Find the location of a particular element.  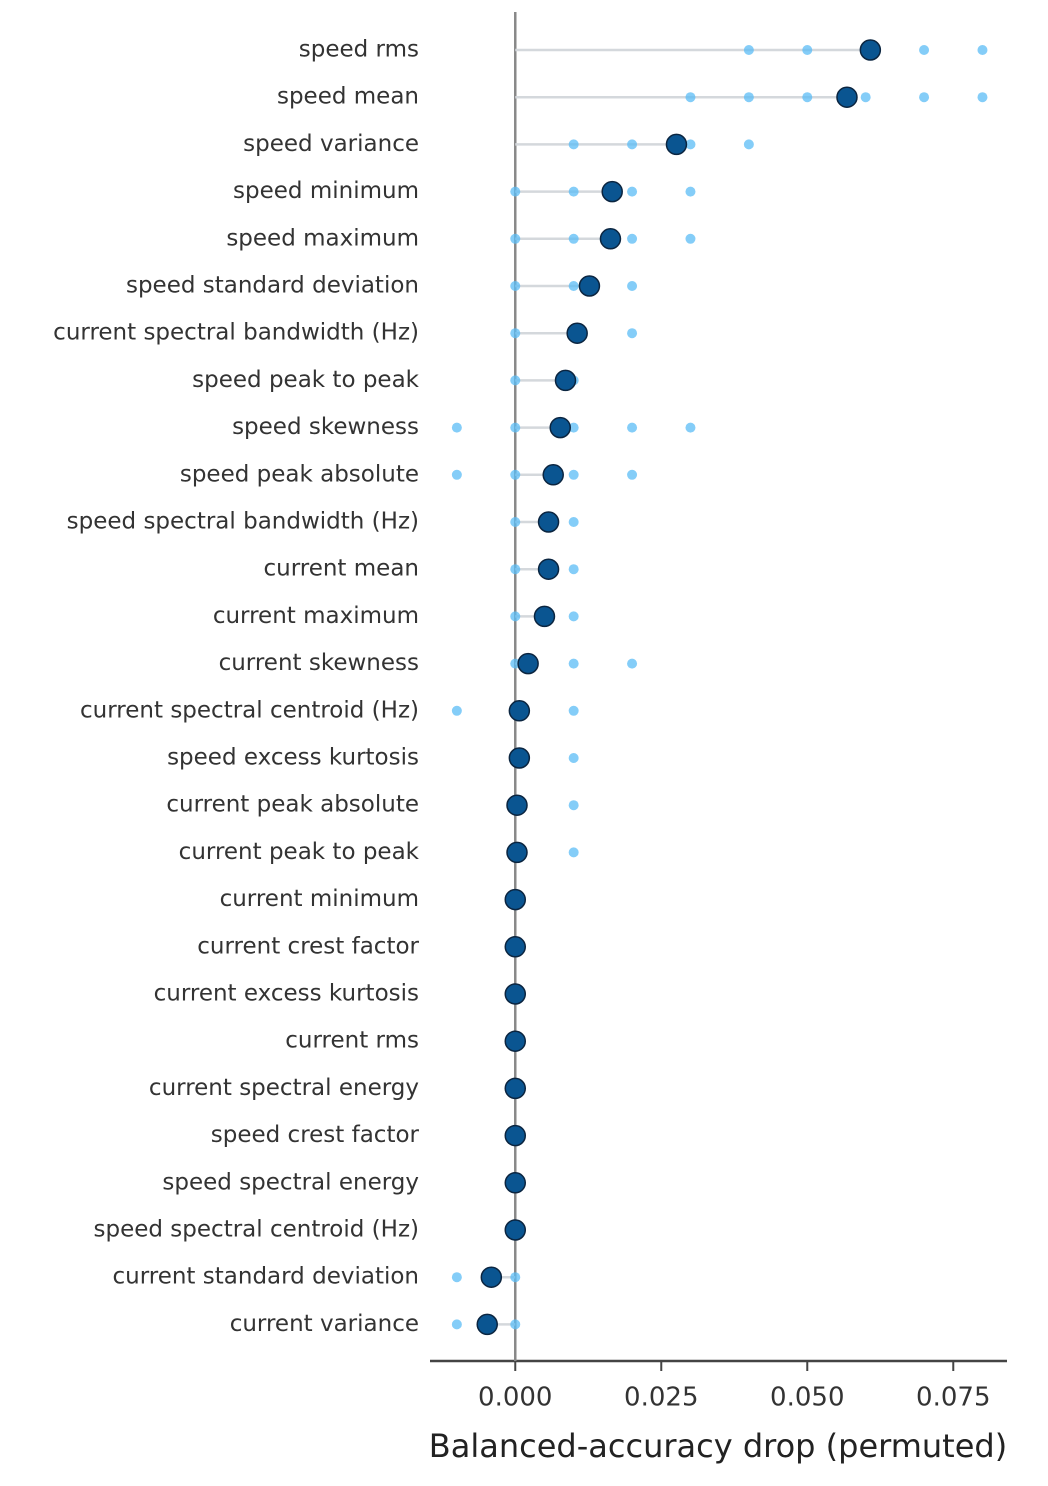

y-tick-label: speed variance is located at coordinates (331, 144).